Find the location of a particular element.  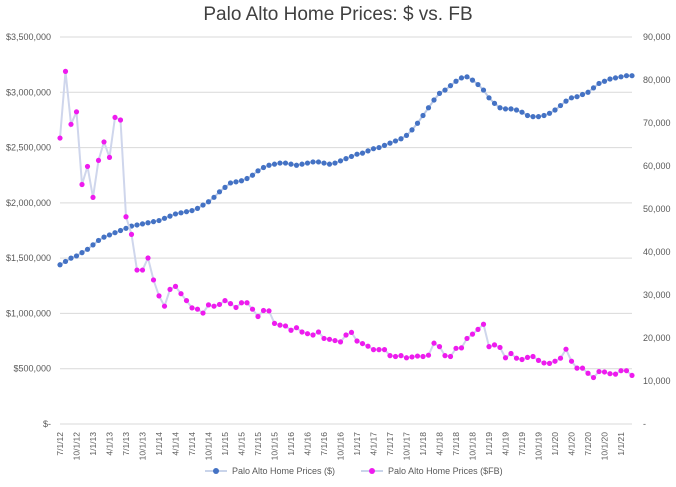

y-left-tick-label: $2,000,000 is located at coordinates (28, 203).